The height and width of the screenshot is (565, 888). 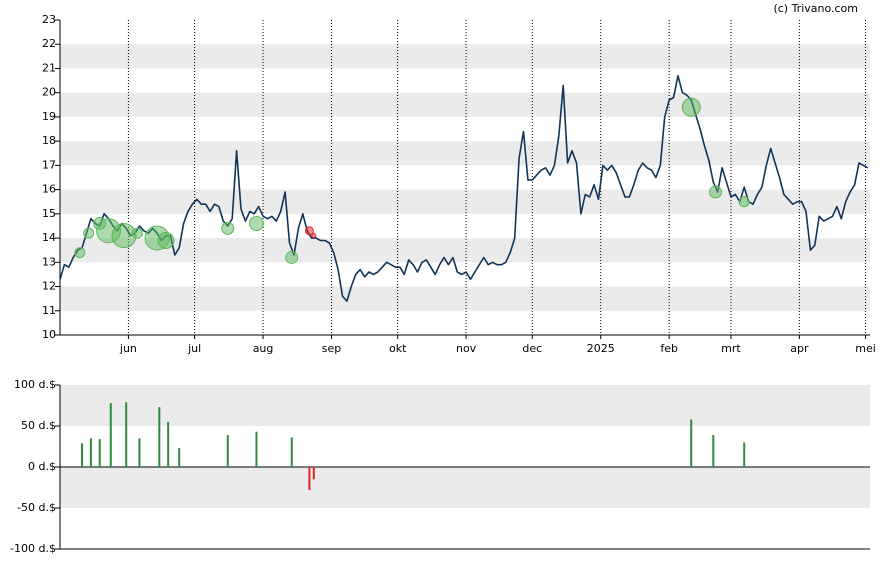 What do you see at coordinates (731, 348) in the screenshot?
I see `x-tick-label: mrt` at bounding box center [731, 348].